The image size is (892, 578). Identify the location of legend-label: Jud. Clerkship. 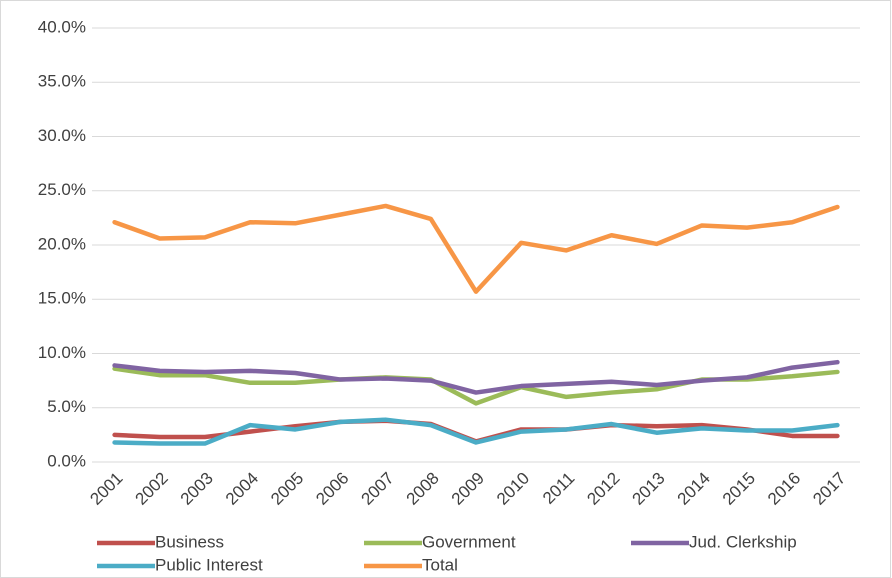
(743, 541).